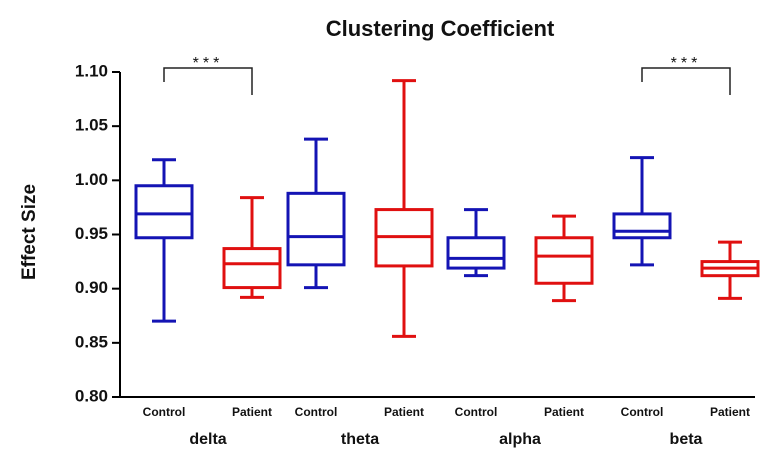 The height and width of the screenshot is (454, 763). Describe the element at coordinates (91, 179) in the screenshot. I see `y-tick-label: 1.00` at that location.